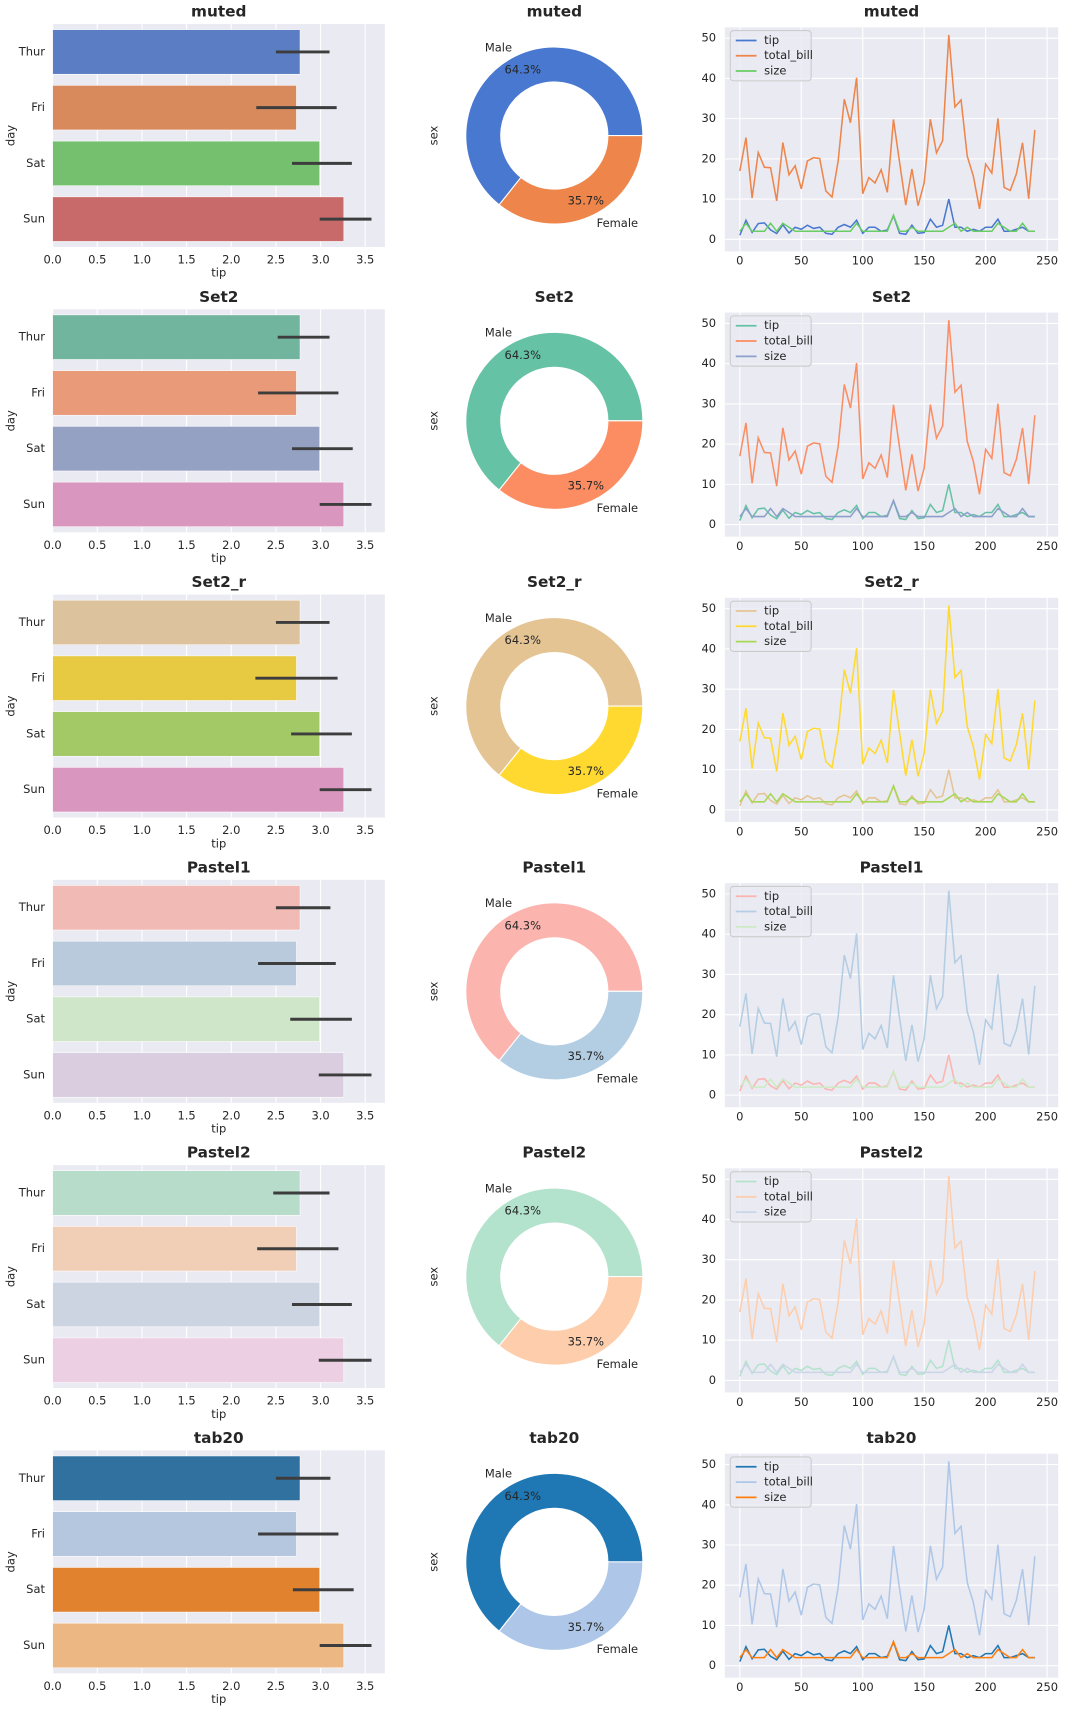 Image resolution: width=1066 pixels, height=1716 pixels. What do you see at coordinates (891, 297) in the screenshot?
I see `chart-title: Set2` at bounding box center [891, 297].